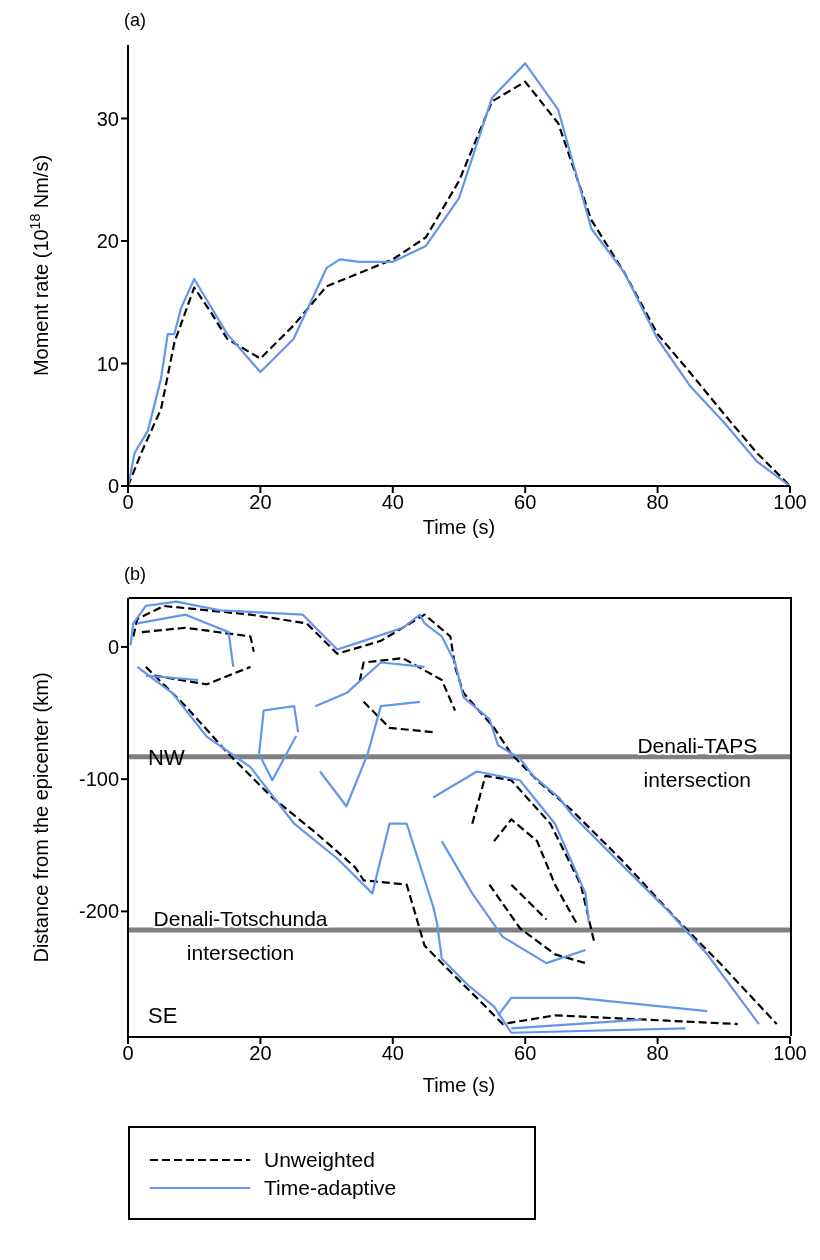 This screenshot has width=820, height=1260. I want to click on y-tick-label: 20, so click(107, 241).